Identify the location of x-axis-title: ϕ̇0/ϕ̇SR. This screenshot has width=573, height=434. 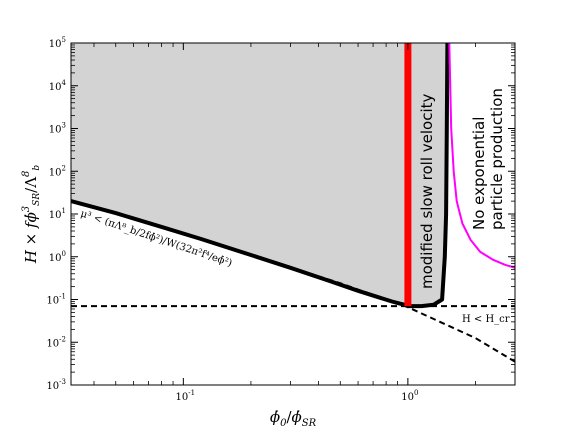
(293, 418).